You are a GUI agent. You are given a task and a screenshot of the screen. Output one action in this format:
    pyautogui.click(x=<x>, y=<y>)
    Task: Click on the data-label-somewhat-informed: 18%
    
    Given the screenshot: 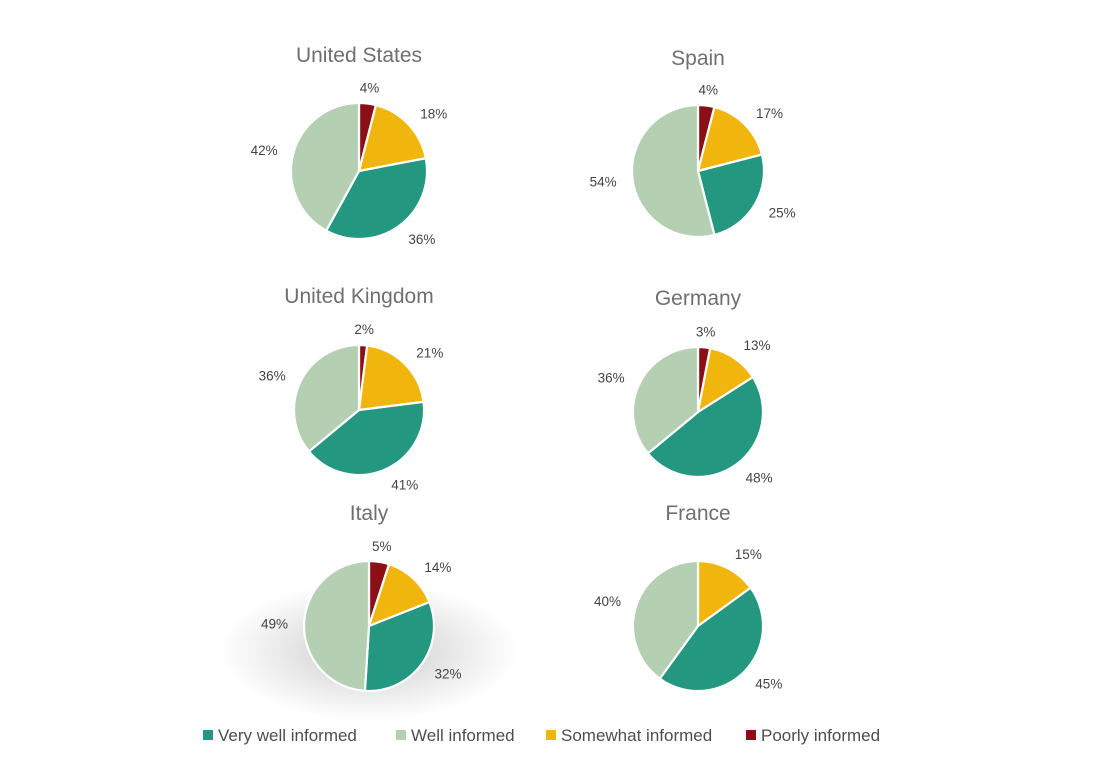 What is the action you would take?
    pyautogui.click(x=433, y=114)
    